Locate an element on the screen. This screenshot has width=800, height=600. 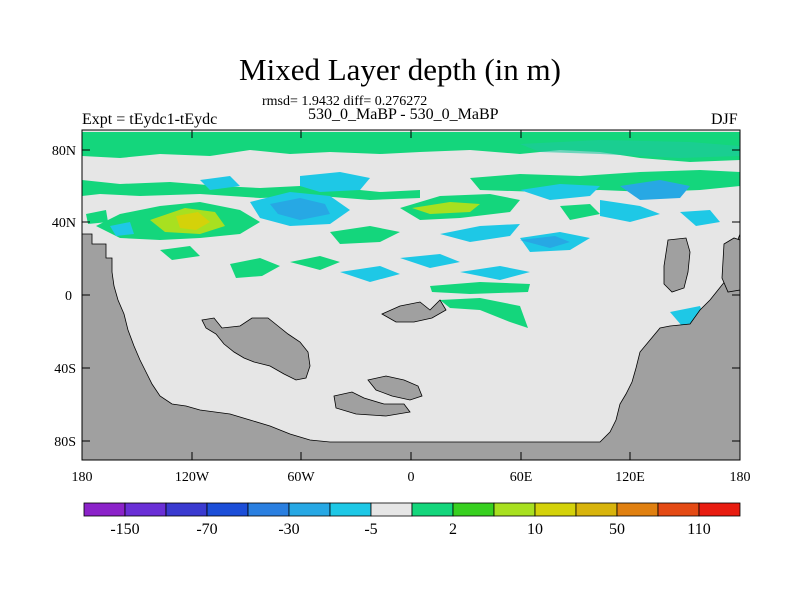
land-fragment-a is located at coordinates (395, 388).